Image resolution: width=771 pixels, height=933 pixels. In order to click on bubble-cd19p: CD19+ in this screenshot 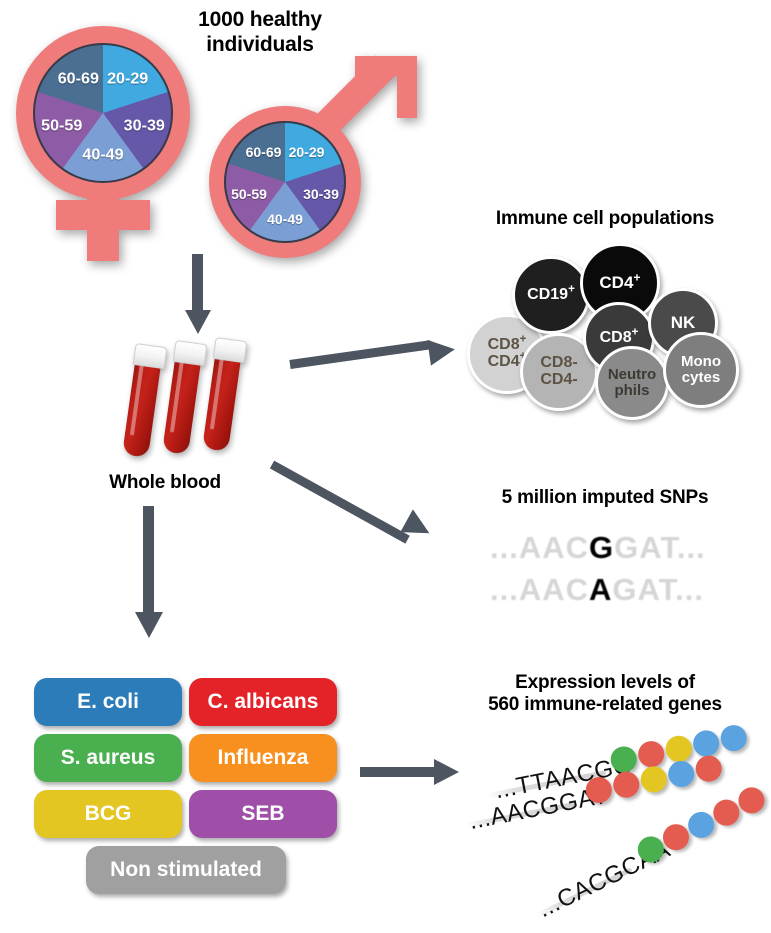, I will do `click(551, 295)`.